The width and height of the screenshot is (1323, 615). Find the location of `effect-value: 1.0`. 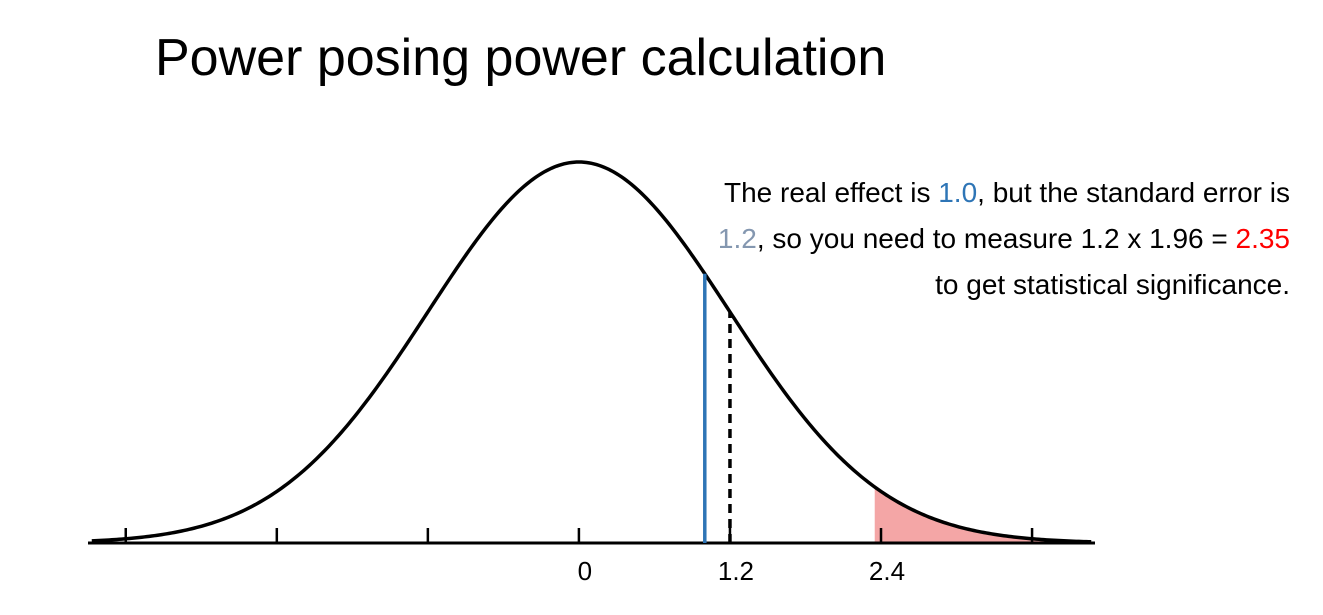

effect-value: 1.0 is located at coordinates (958, 192).